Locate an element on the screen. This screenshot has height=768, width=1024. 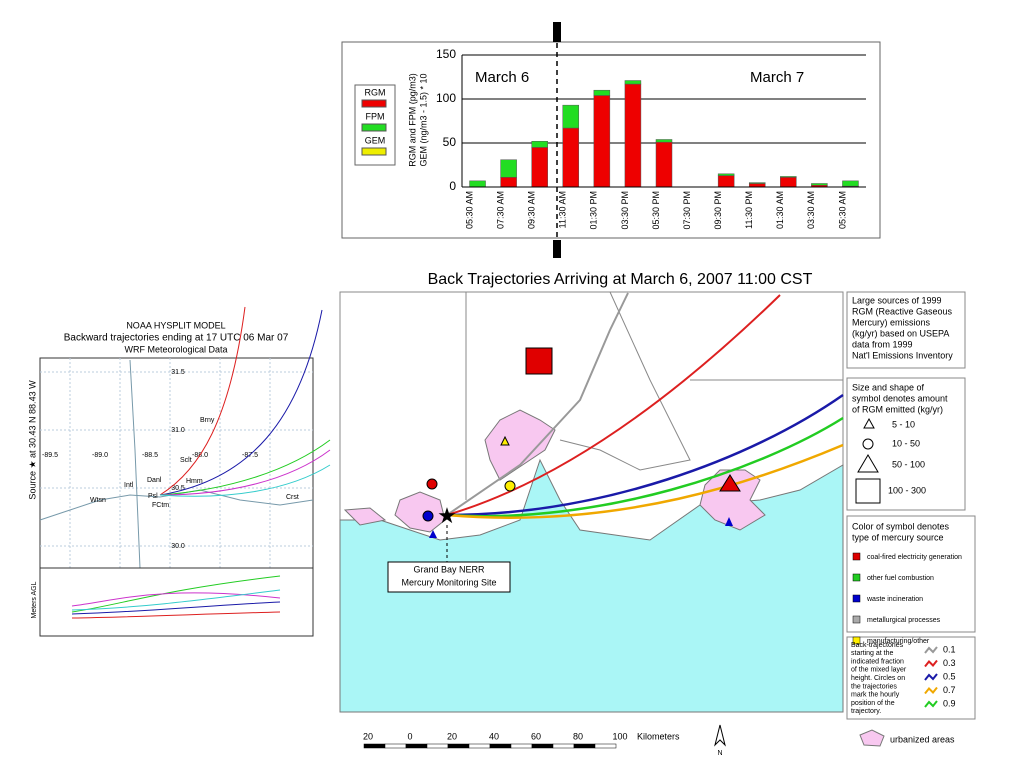
legend-title: Size and shape of is located at coordinates (888, 387).